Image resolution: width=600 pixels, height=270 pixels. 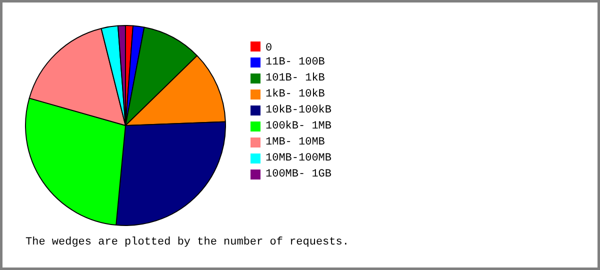 I want to click on legend-label: 10kB-100kB, so click(x=299, y=110).